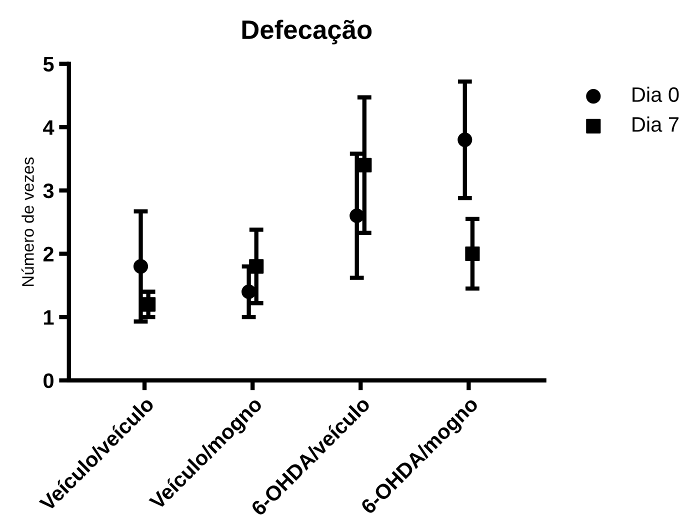 The height and width of the screenshot is (532, 689). I want to click on y-axis-title: Número de vezes, so click(27, 221).